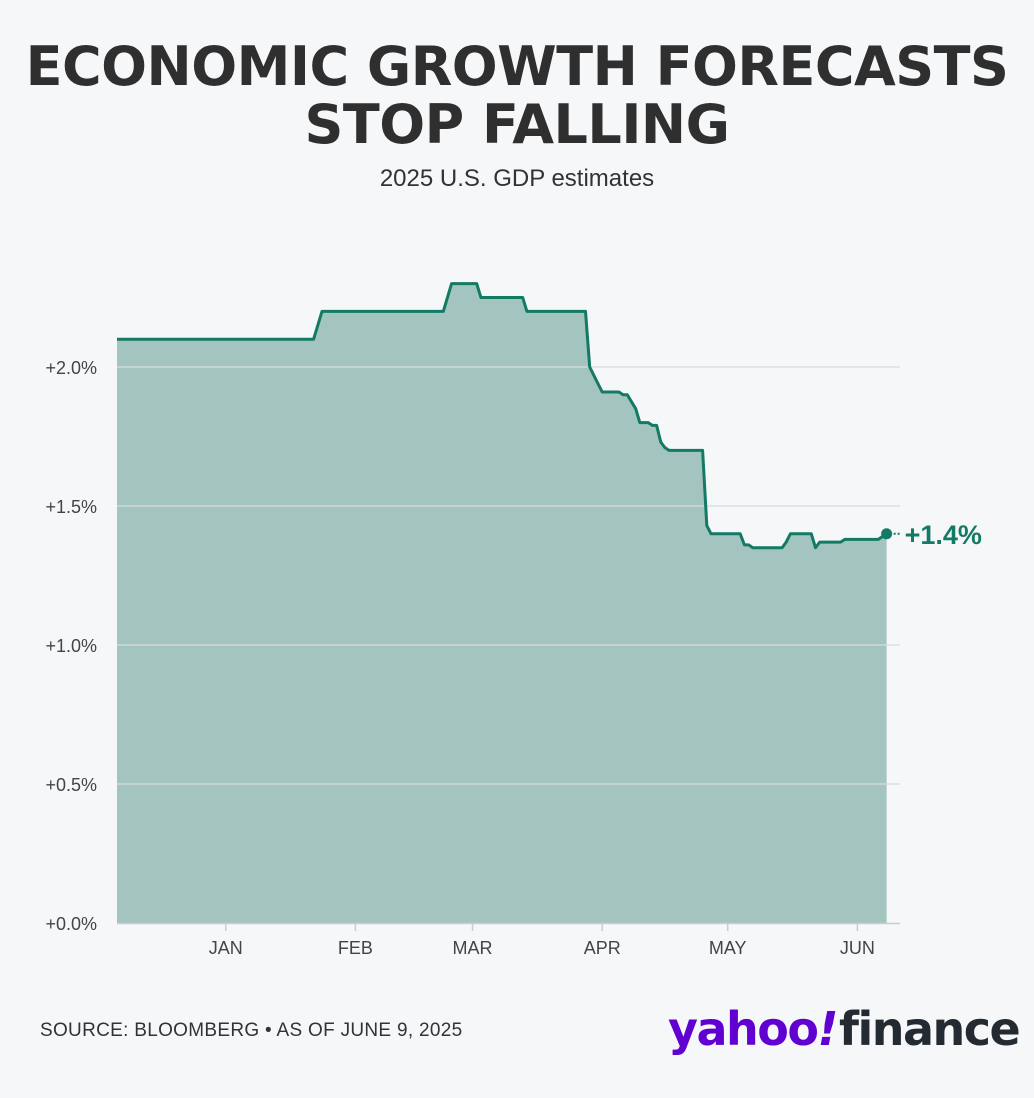 The width and height of the screenshot is (1034, 1098). What do you see at coordinates (473, 948) in the screenshot?
I see `x-tick-label: MAR` at bounding box center [473, 948].